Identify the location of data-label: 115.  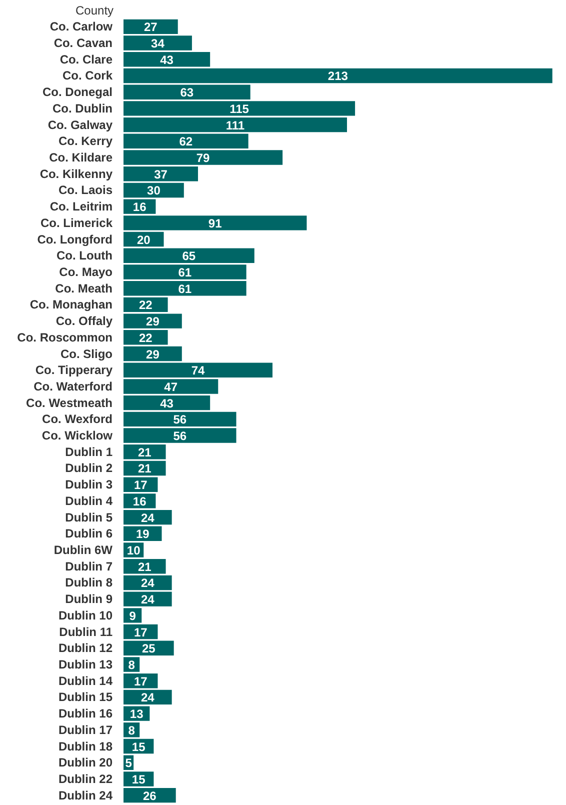
(240, 109).